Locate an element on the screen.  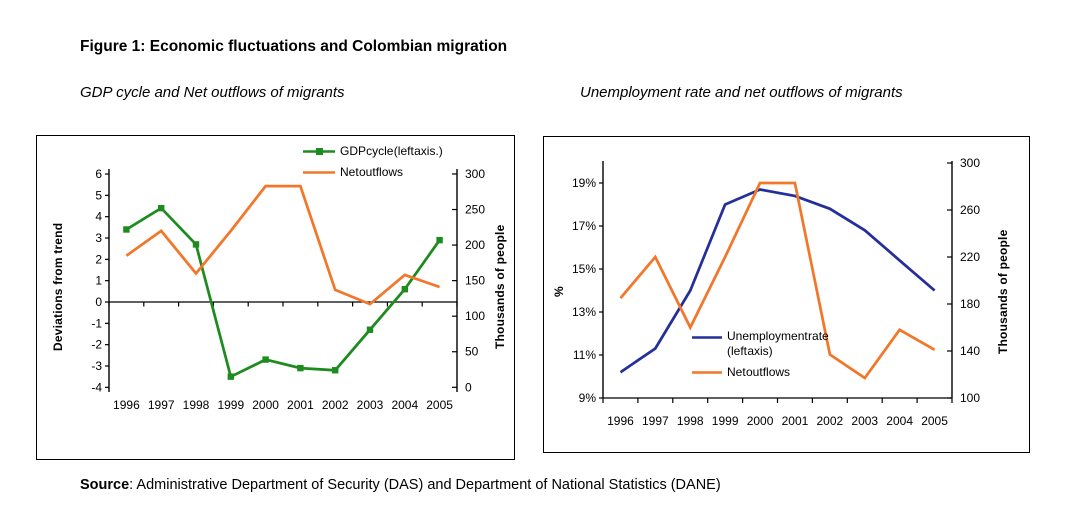
source-label: Source is located at coordinates (105, 485).